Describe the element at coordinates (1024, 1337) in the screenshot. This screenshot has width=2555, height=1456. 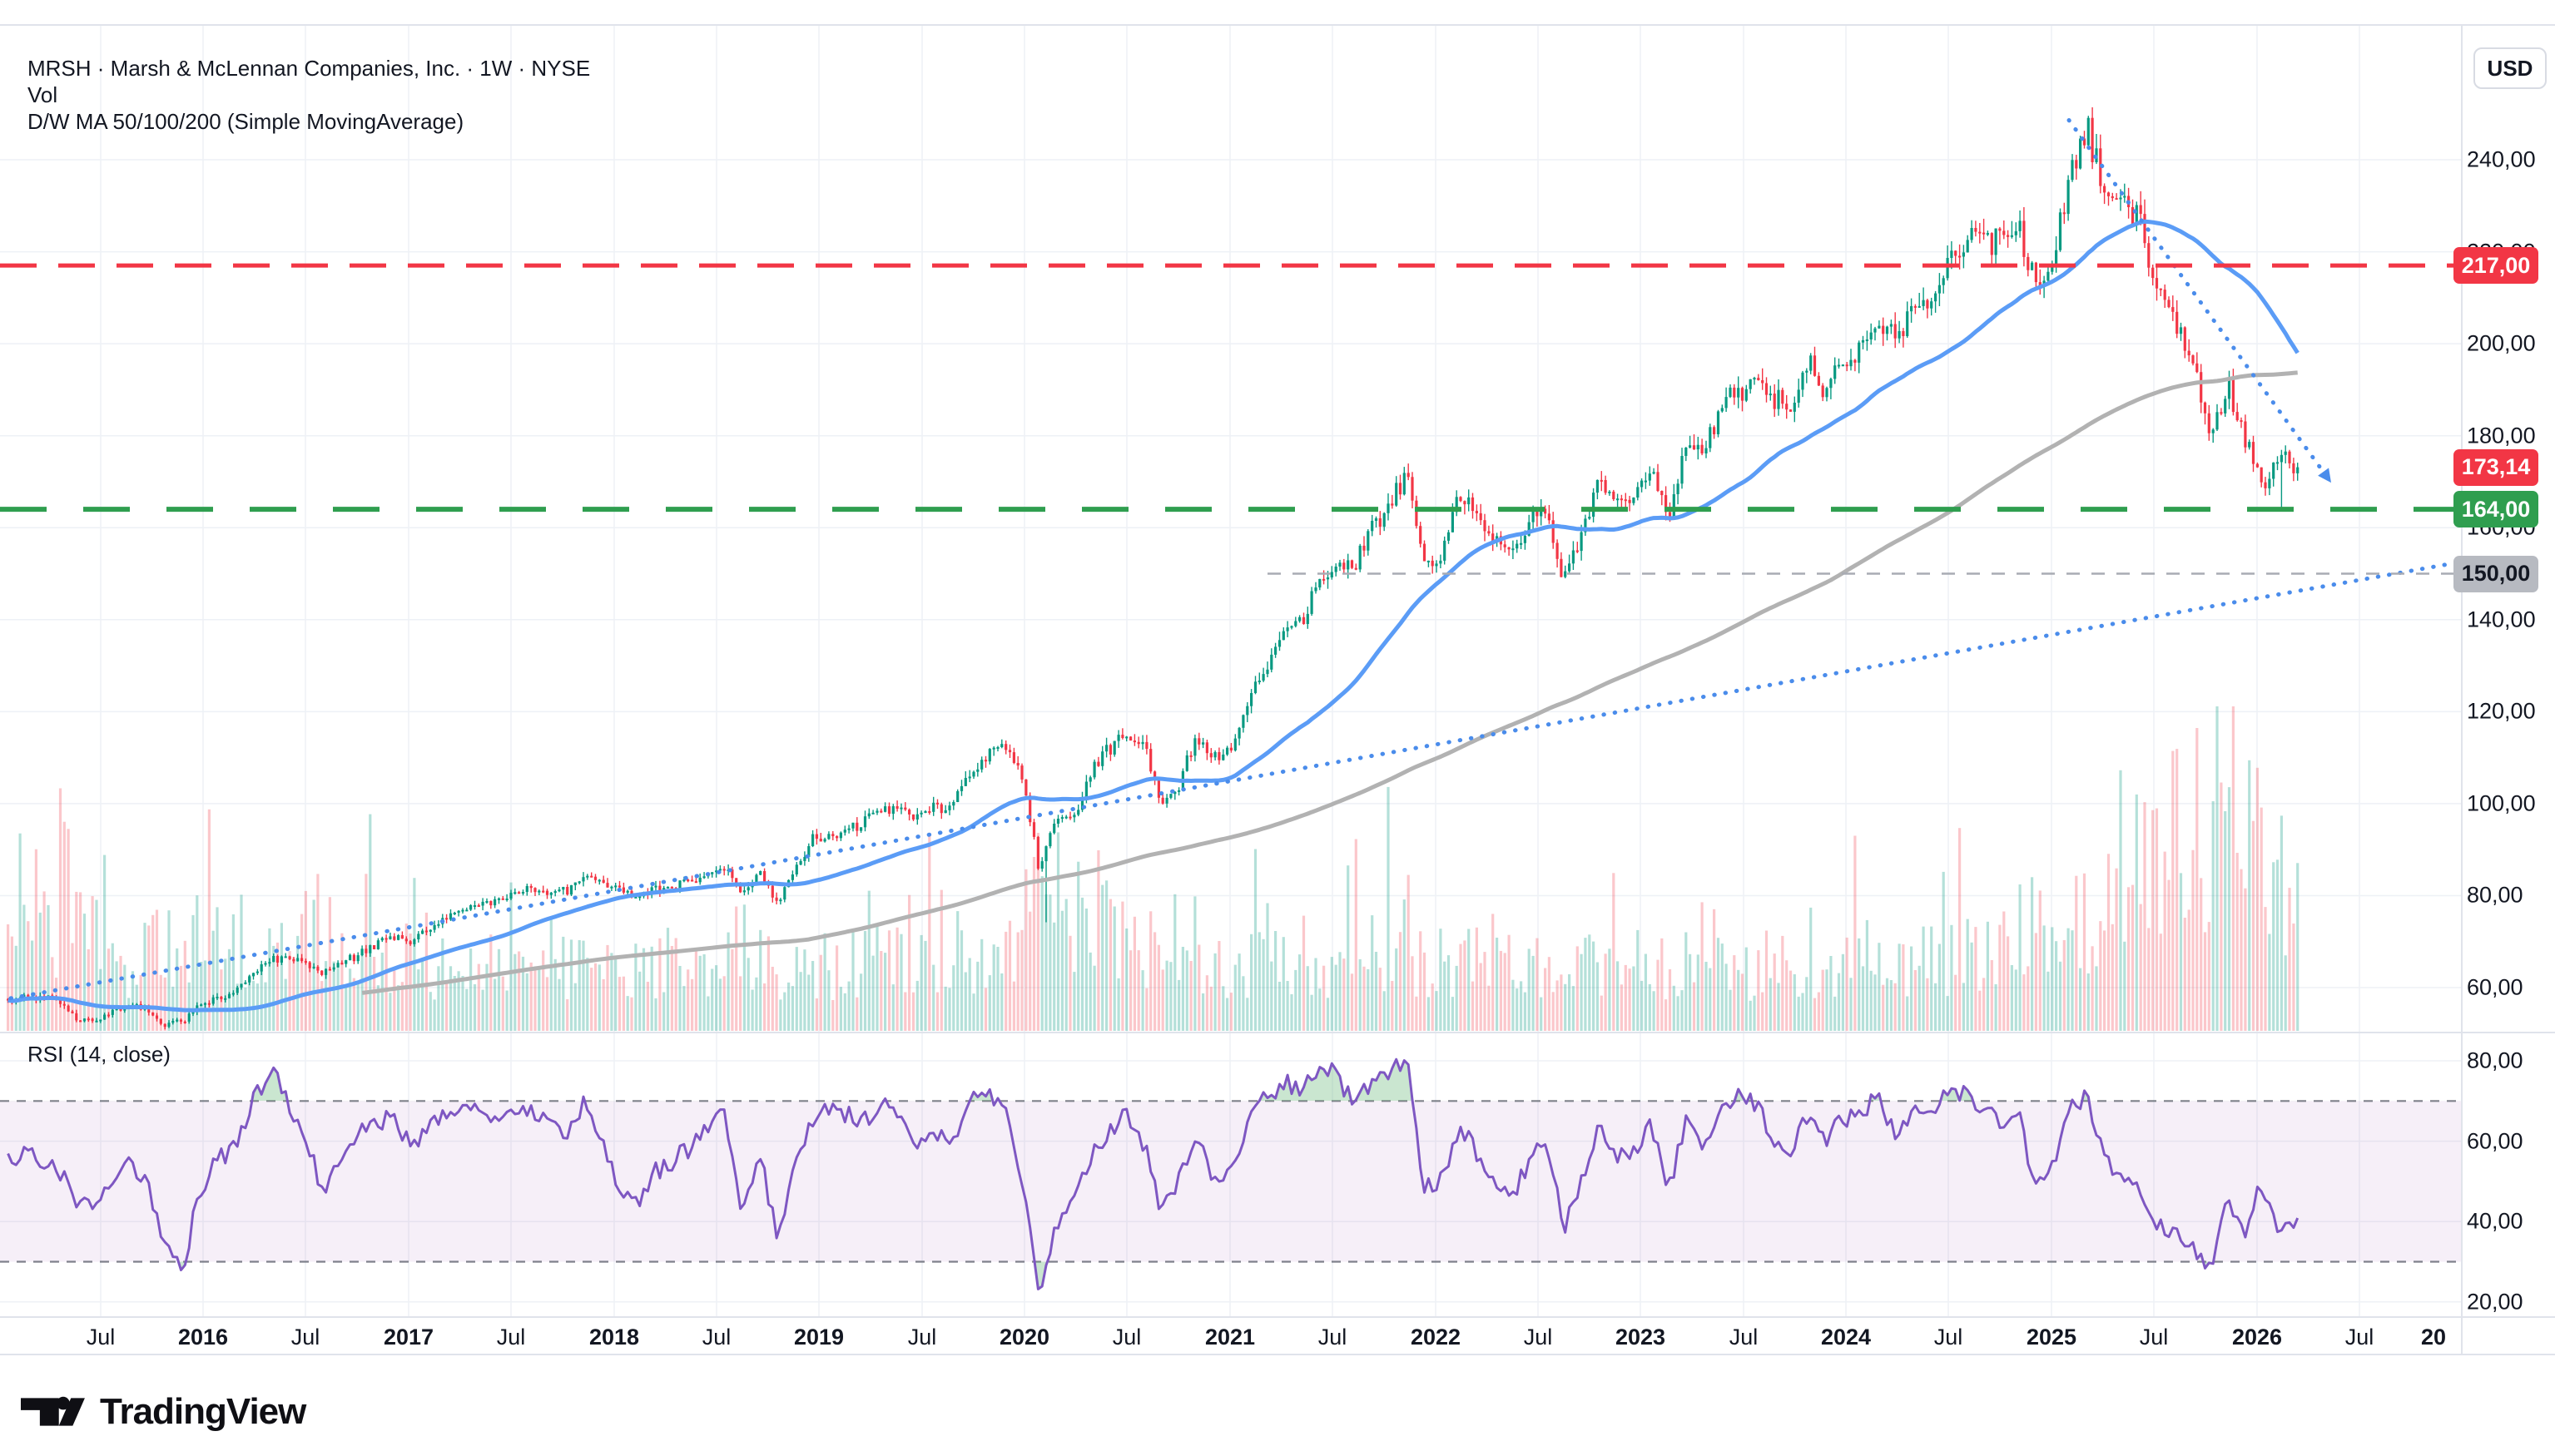
I see `time-tick-label: 2020` at that location.